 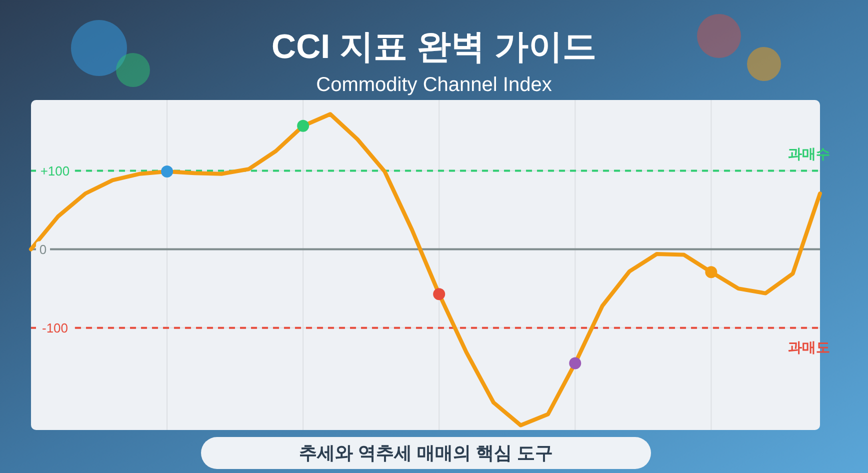 What do you see at coordinates (434, 85) in the screenshot?
I see `chart-subtitle: Commodity Channel Index` at bounding box center [434, 85].